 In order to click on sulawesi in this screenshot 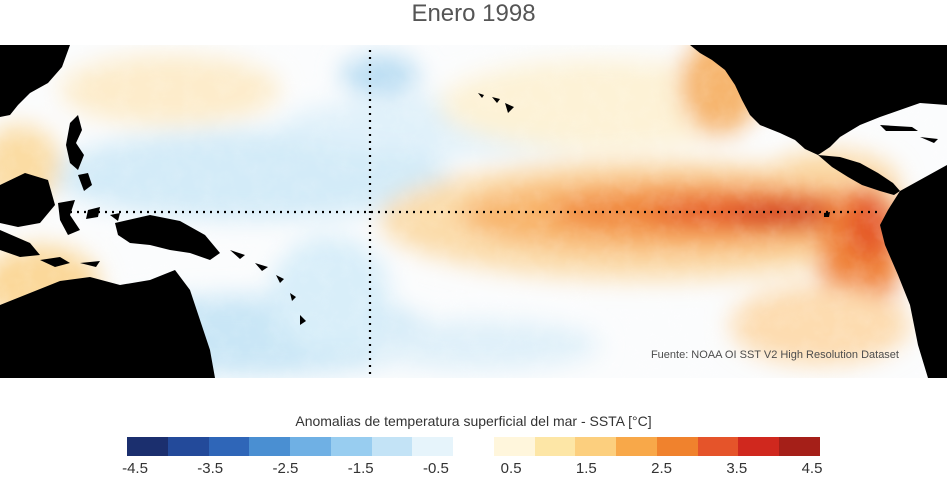, I will do `click(69, 217)`.